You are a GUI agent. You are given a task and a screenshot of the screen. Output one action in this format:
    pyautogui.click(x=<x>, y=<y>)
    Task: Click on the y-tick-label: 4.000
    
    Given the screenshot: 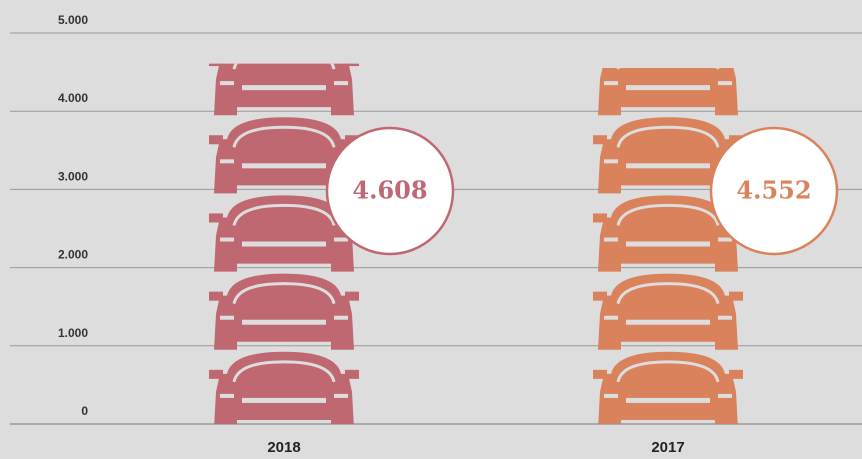 What is the action you would take?
    pyautogui.click(x=73, y=98)
    